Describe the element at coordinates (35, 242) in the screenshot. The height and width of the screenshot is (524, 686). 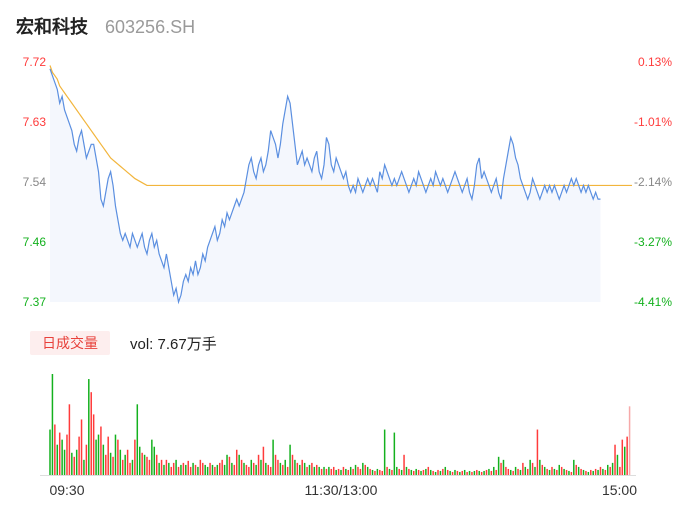
I see `price-tick-label: 7.46` at that location.